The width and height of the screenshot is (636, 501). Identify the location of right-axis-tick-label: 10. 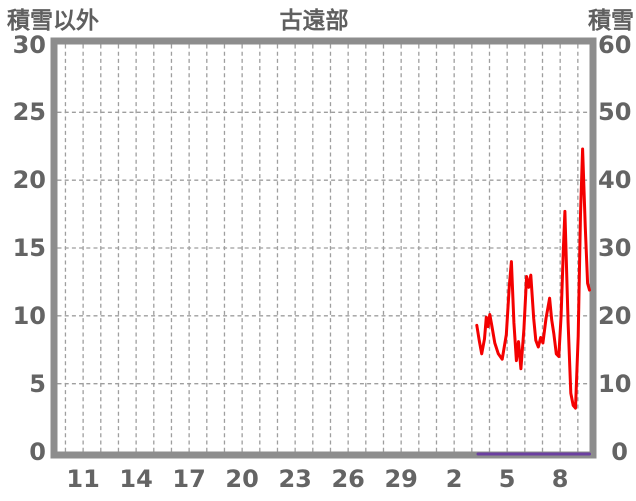
(615, 383).